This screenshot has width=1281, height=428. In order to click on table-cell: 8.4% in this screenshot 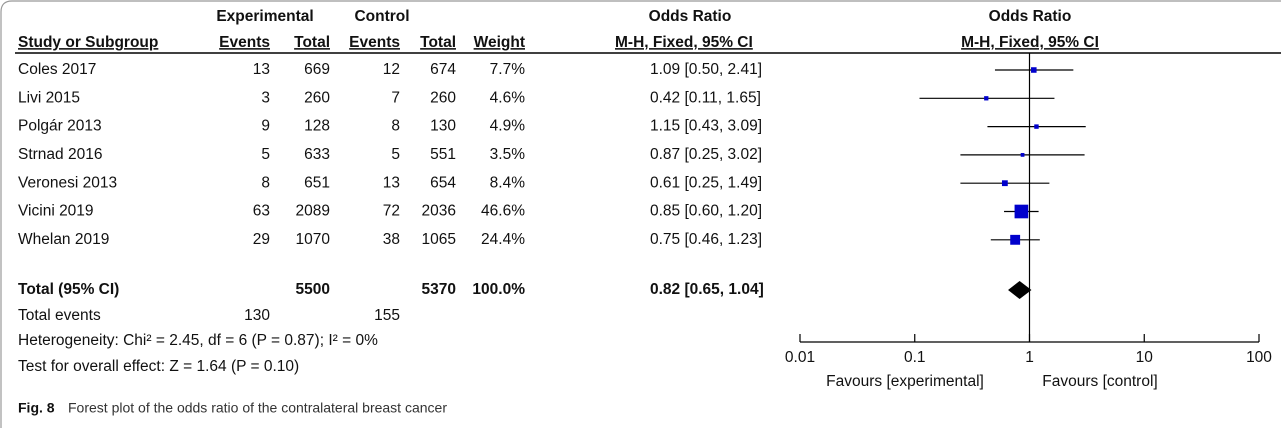, I will do `click(508, 182)`.